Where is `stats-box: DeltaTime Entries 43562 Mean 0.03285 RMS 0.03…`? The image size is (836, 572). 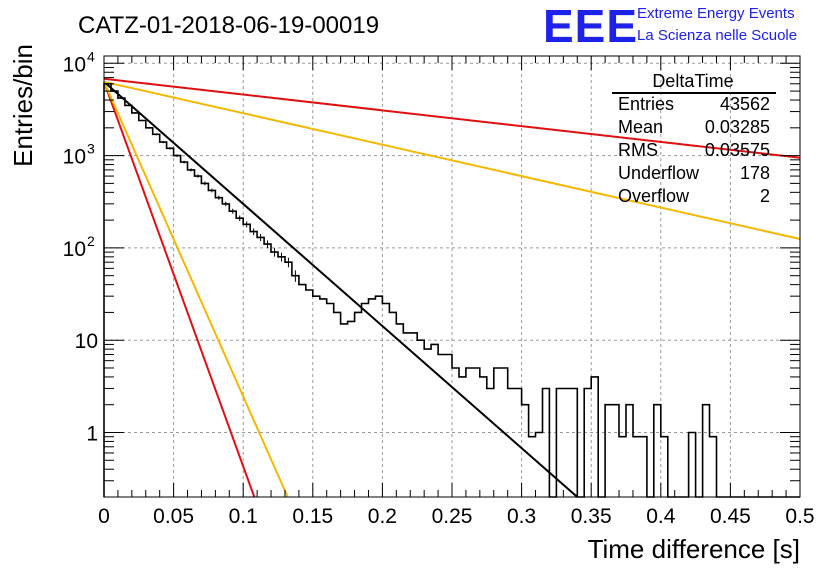
stats-box: DeltaTime Entries 43562 Mean 0.03285 RMS 0.03… is located at coordinates (694, 138).